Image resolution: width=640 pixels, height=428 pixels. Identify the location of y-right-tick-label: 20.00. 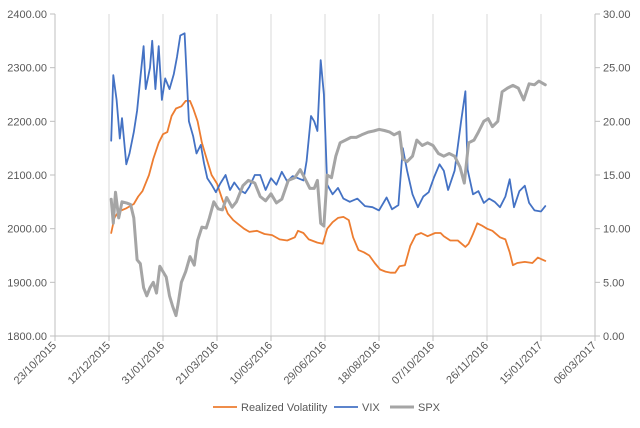
(617, 122).